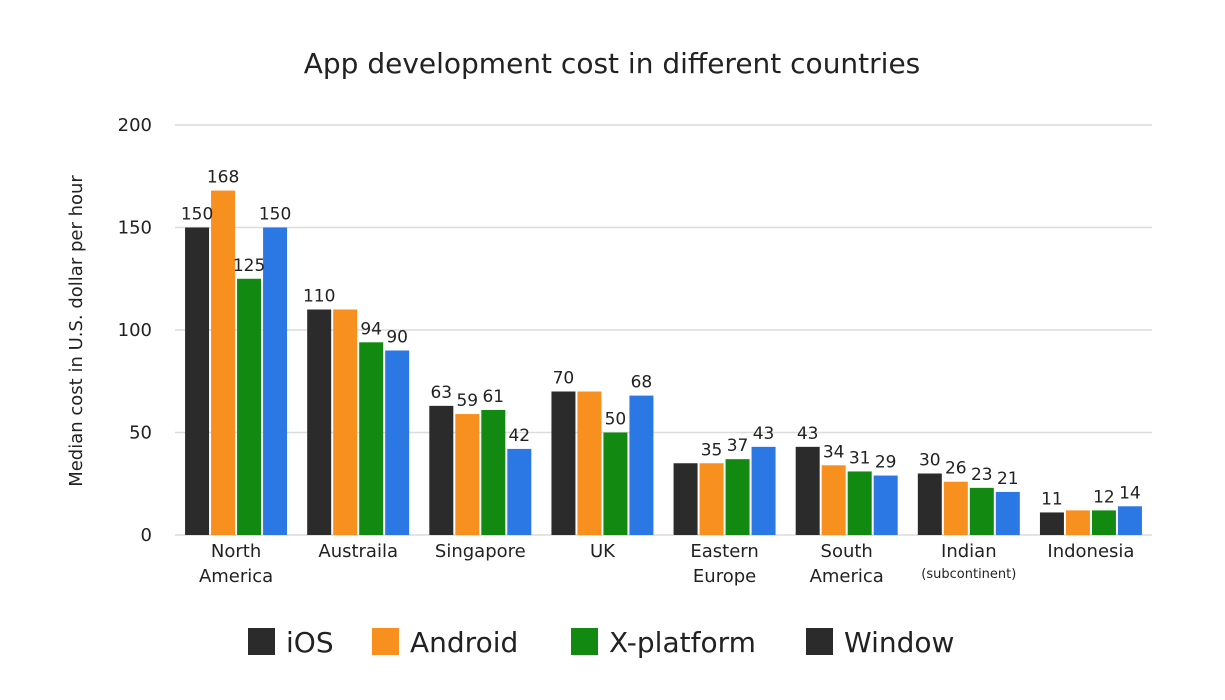 This screenshot has height=700, width=1225. Describe the element at coordinates (847, 551) in the screenshot. I see `x-category-label: South` at that location.